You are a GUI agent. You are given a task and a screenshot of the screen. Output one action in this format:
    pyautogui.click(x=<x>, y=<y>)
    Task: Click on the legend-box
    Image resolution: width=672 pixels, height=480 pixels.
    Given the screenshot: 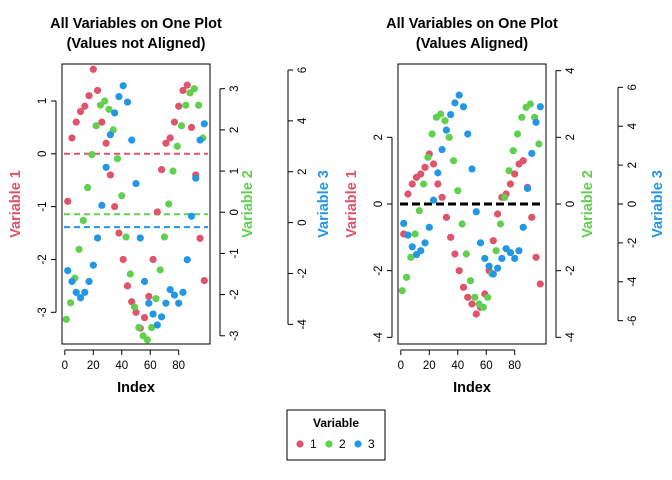 What is the action you would take?
    pyautogui.click(x=336, y=435)
    